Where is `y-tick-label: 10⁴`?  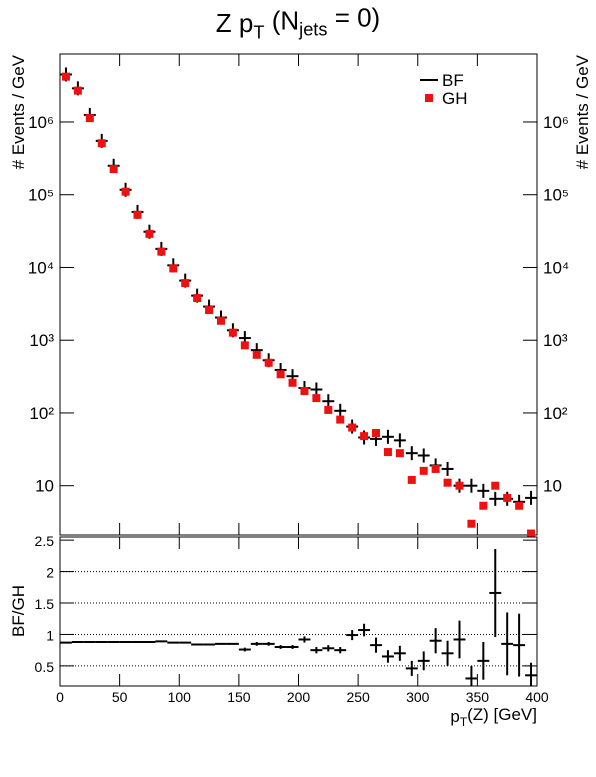
y-tick-label: 10⁴ is located at coordinates (41, 267).